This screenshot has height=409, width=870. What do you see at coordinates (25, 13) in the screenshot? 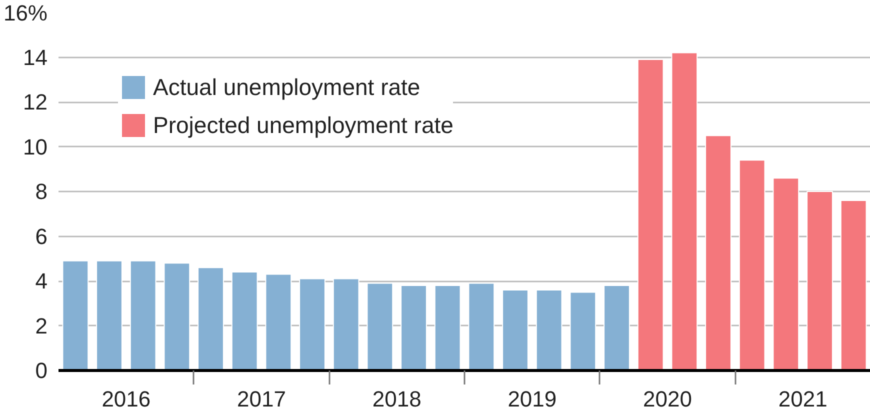
I see `y-tick-label: 16%` at bounding box center [25, 13].